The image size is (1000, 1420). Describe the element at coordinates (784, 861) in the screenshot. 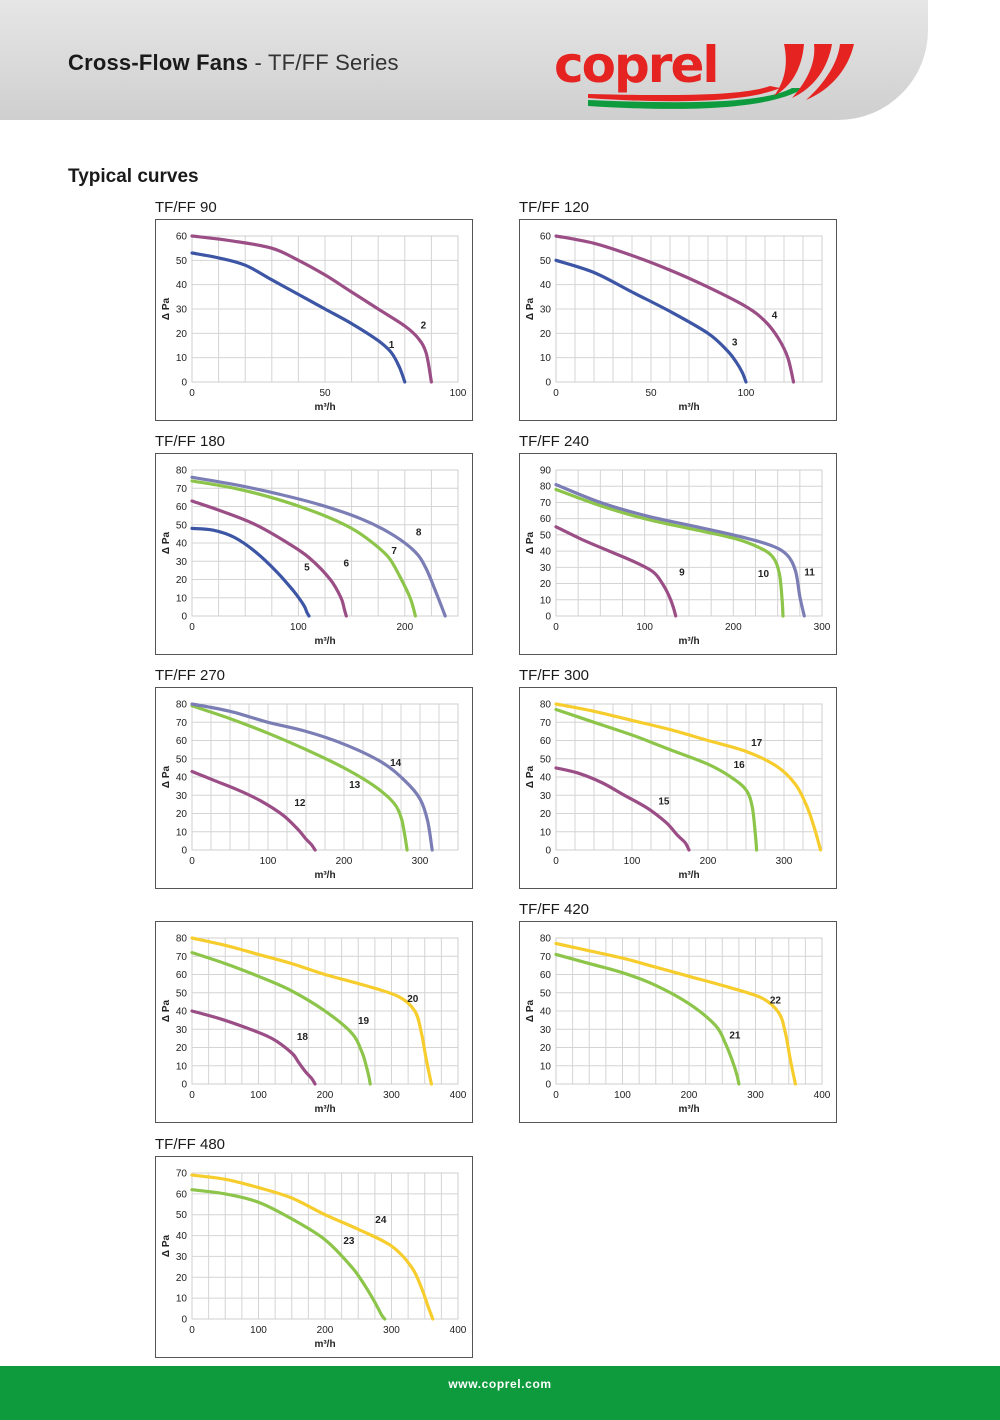

I see `chart-6-xtick-label: 300` at that location.